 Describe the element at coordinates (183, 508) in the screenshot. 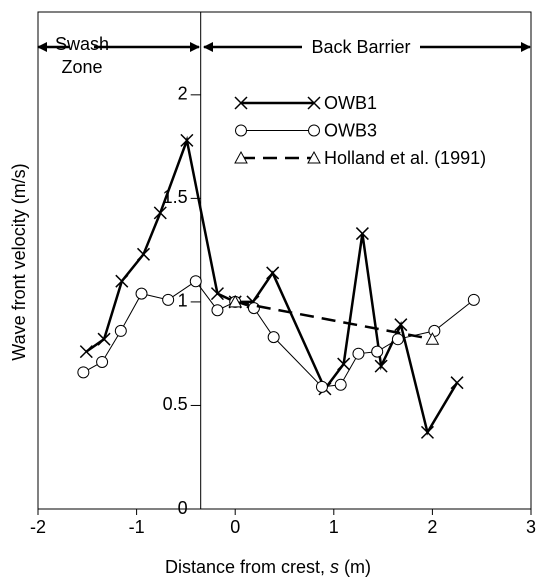

I see `y-tick-label: 0` at that location.